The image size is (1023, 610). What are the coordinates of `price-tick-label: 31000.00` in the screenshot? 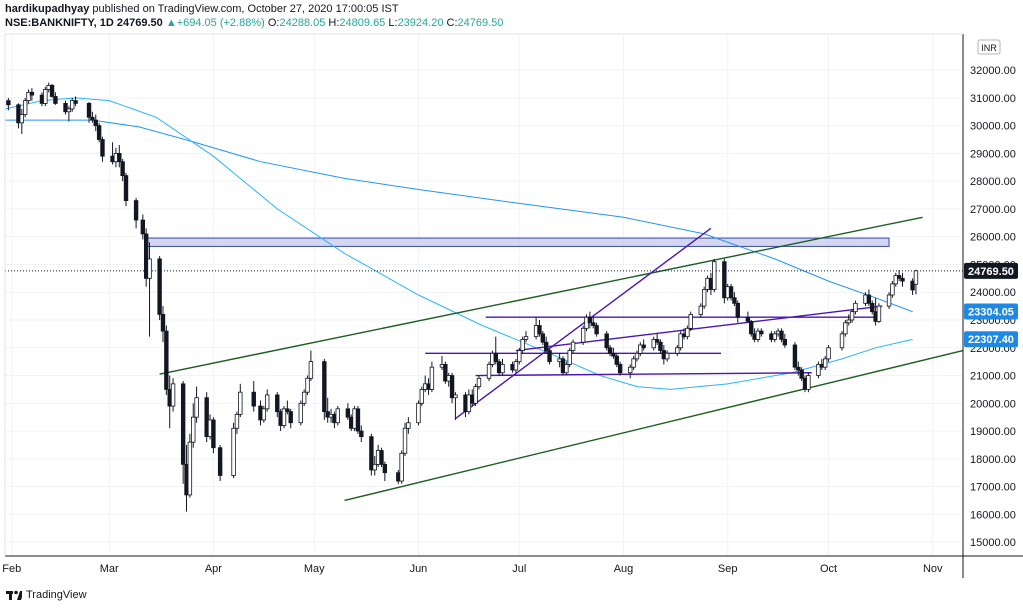 It's located at (993, 99).